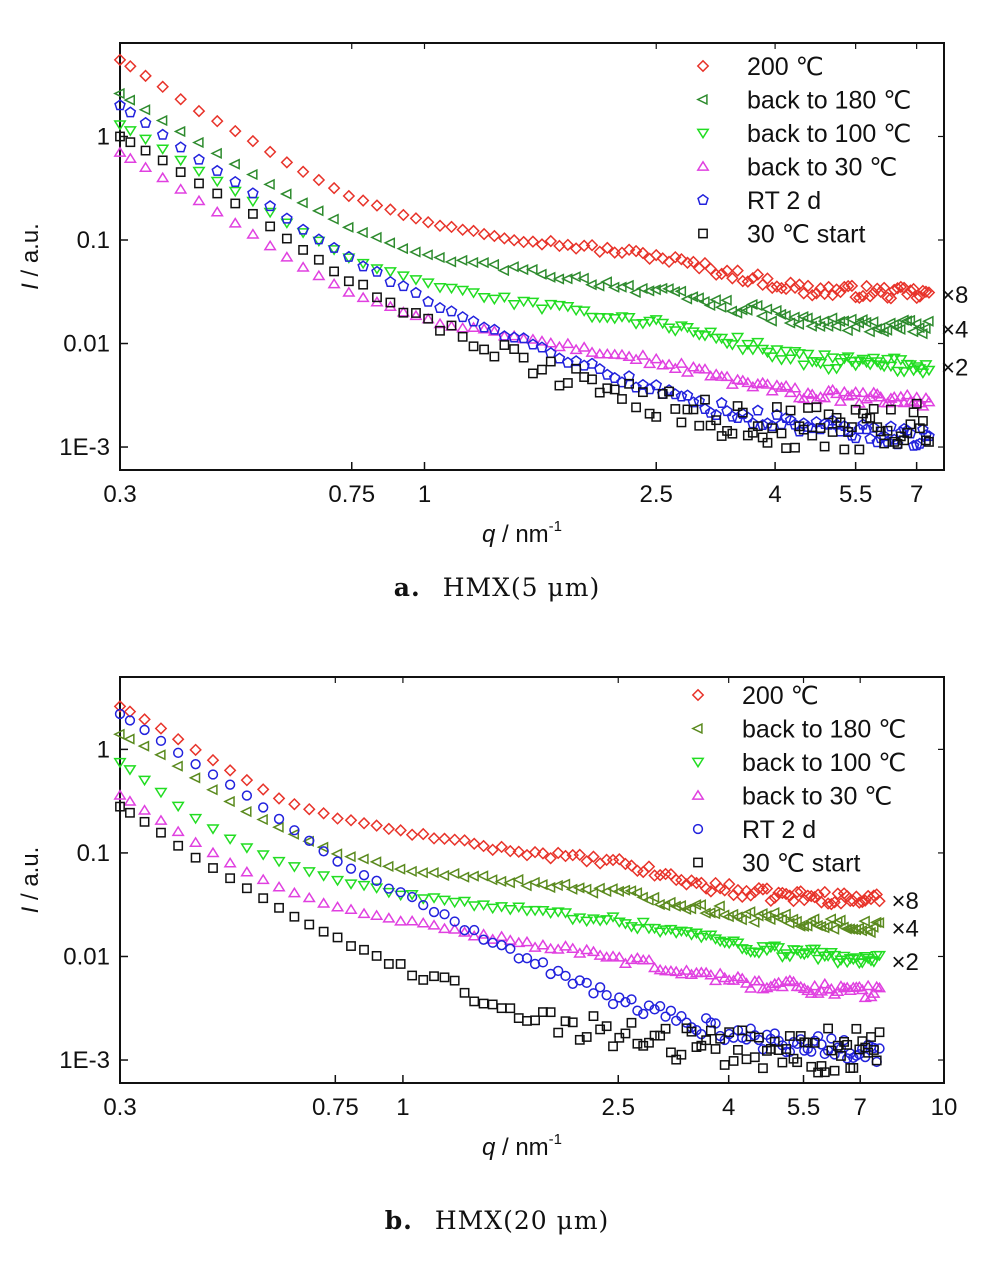  I want to click on legend-marker, so click(703, 134).